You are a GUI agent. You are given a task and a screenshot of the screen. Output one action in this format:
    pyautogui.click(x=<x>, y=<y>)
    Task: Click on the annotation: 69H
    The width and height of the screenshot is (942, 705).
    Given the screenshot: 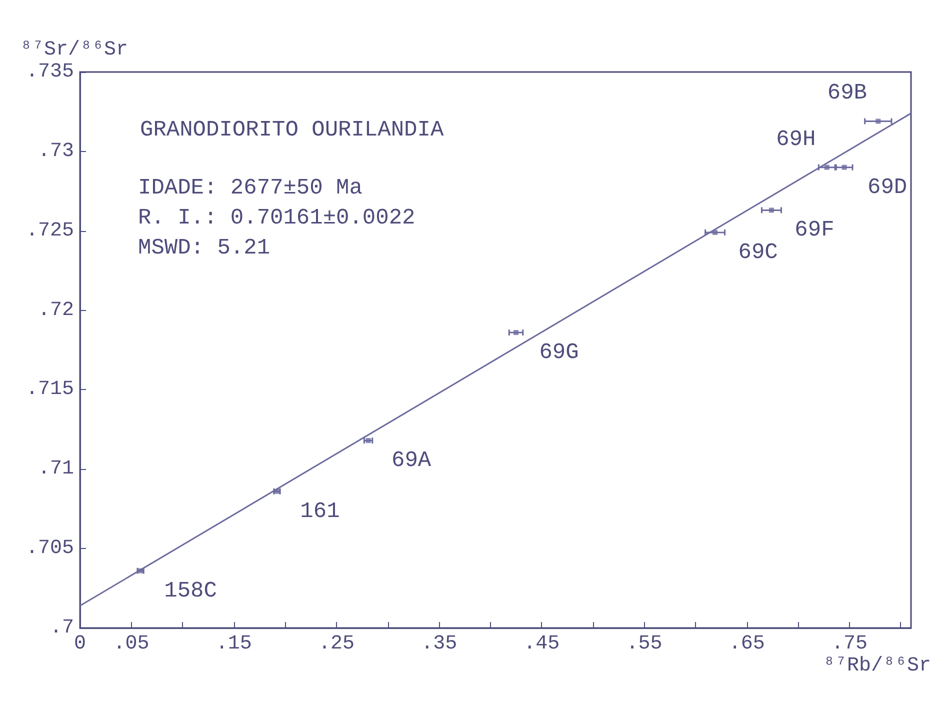 What is the action you would take?
    pyautogui.click(x=796, y=139)
    